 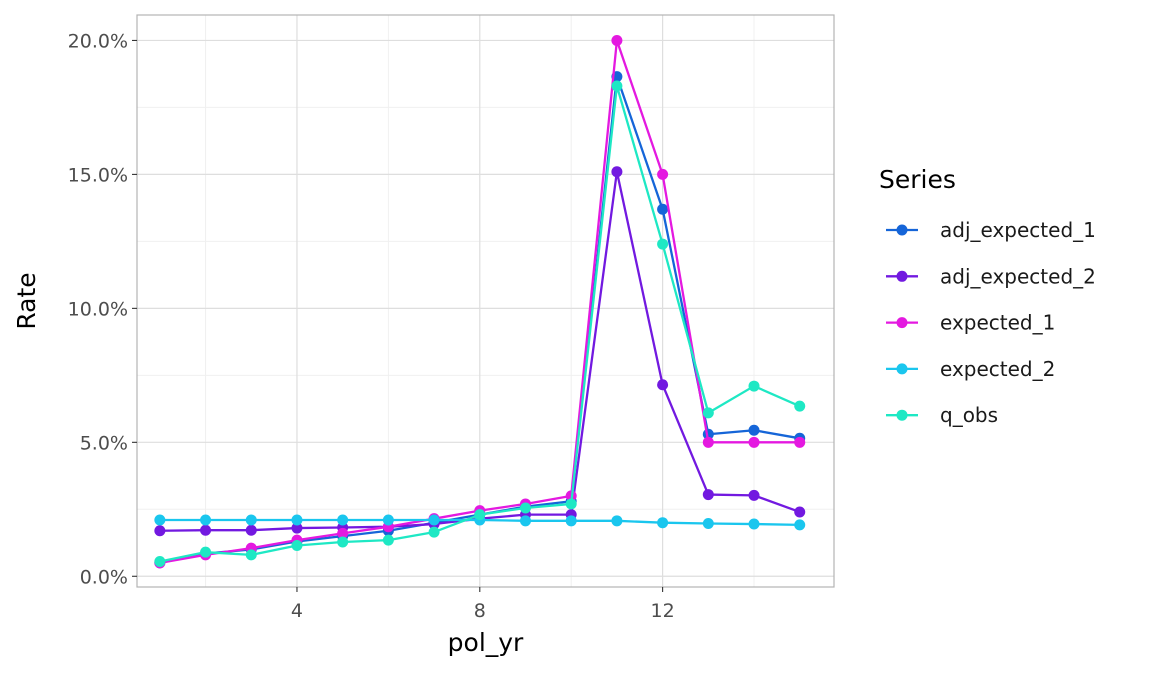 I want to click on legend-item-adj_expected_2: adj_expected_2, so click(x=991, y=276).